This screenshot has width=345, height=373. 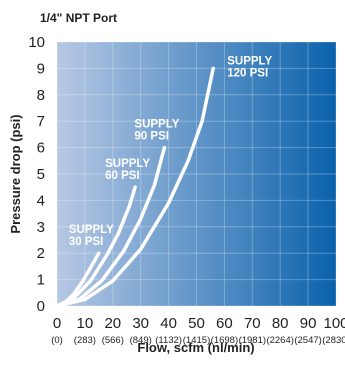 What do you see at coordinates (195, 347) in the screenshot?
I see `x-axis-label: Flow, scfm (nl/min)` at bounding box center [195, 347].